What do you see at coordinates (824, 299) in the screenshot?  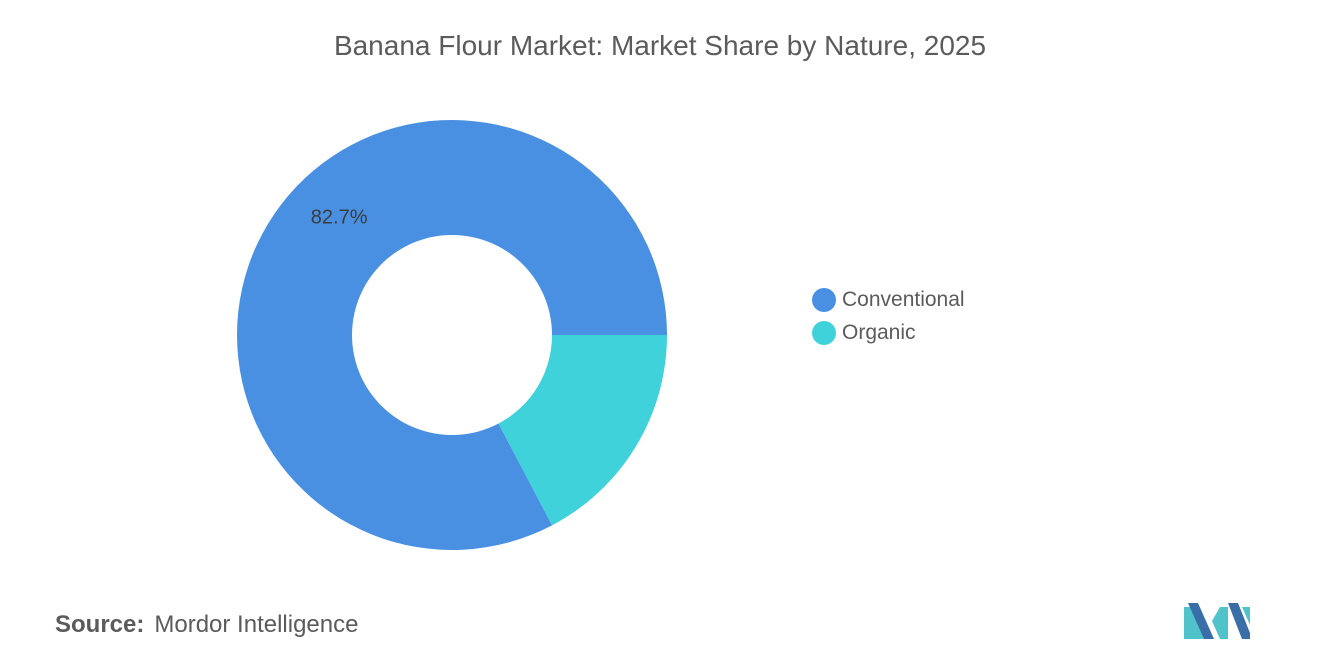 I see `legend-swatch-conventional` at bounding box center [824, 299].